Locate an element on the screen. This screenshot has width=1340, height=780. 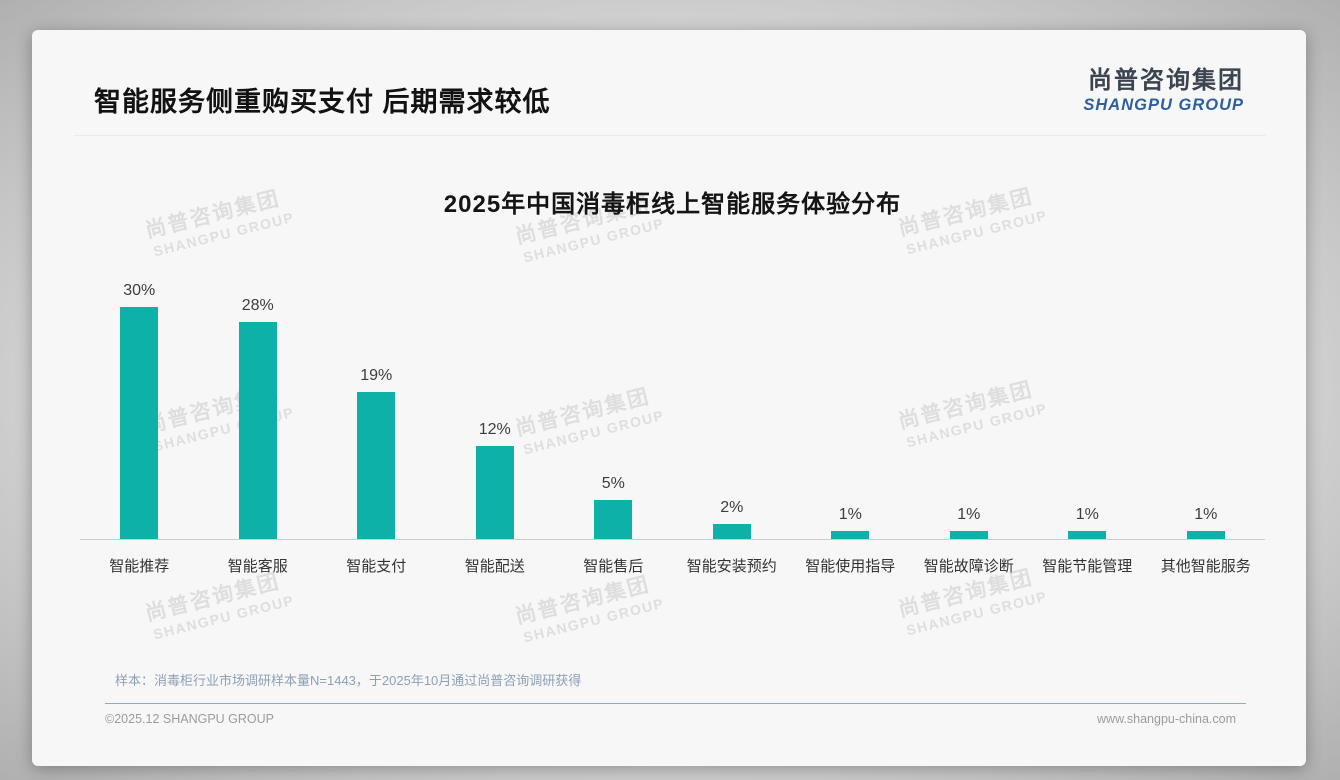
bar-column: 30% is located at coordinates (139, 410).